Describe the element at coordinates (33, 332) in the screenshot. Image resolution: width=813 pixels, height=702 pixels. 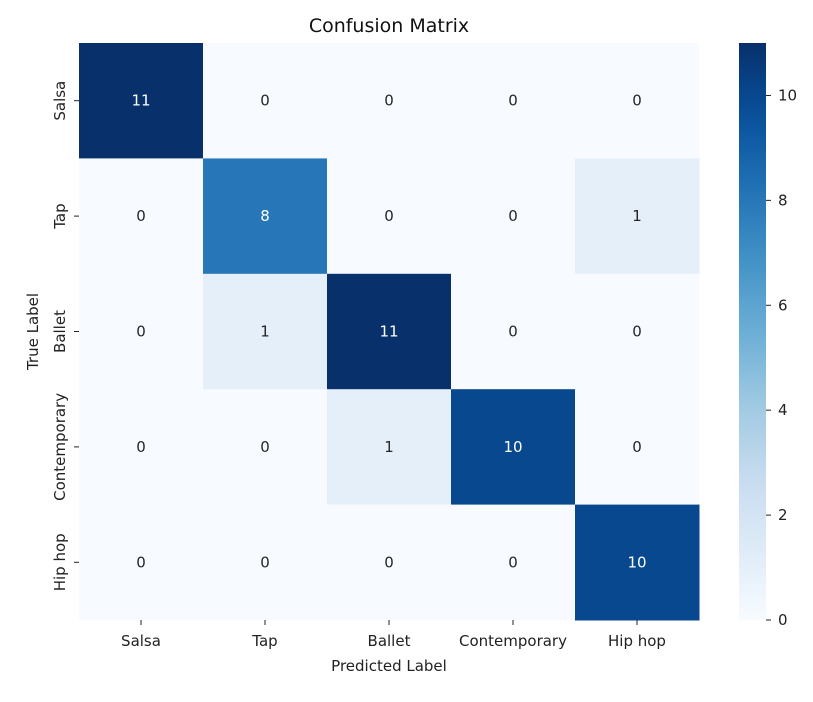
I see `y-axis-label: True Label` at that location.